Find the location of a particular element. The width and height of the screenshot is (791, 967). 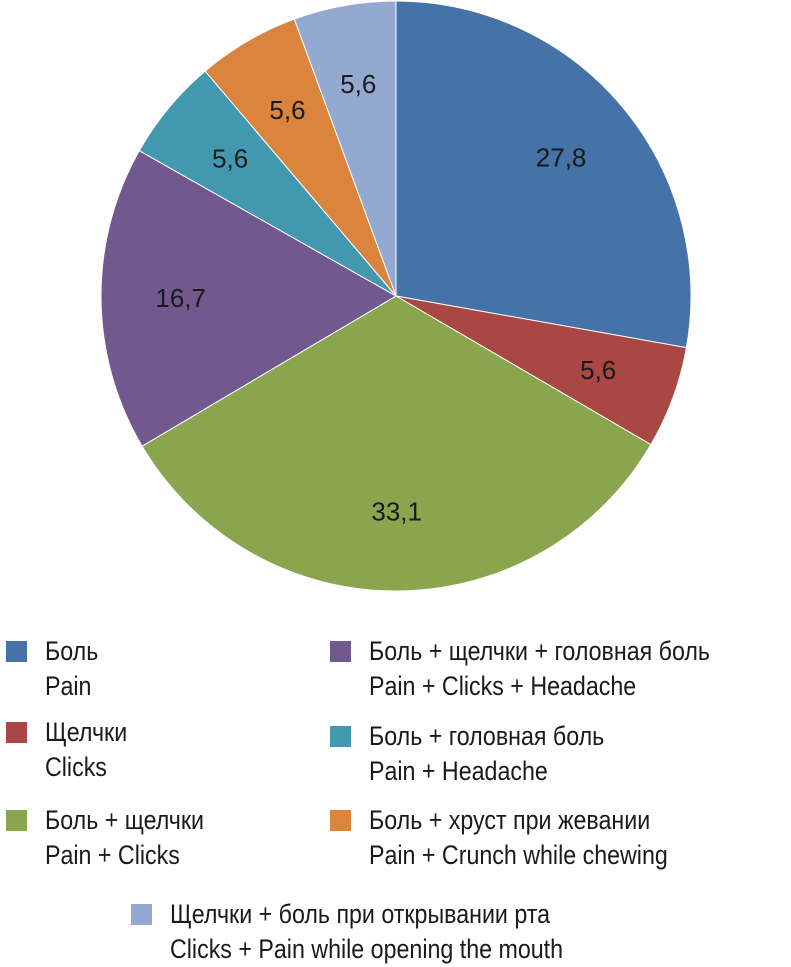

legend-label-ru: Щелчки + боль при открывании рта is located at coordinates (360, 914).